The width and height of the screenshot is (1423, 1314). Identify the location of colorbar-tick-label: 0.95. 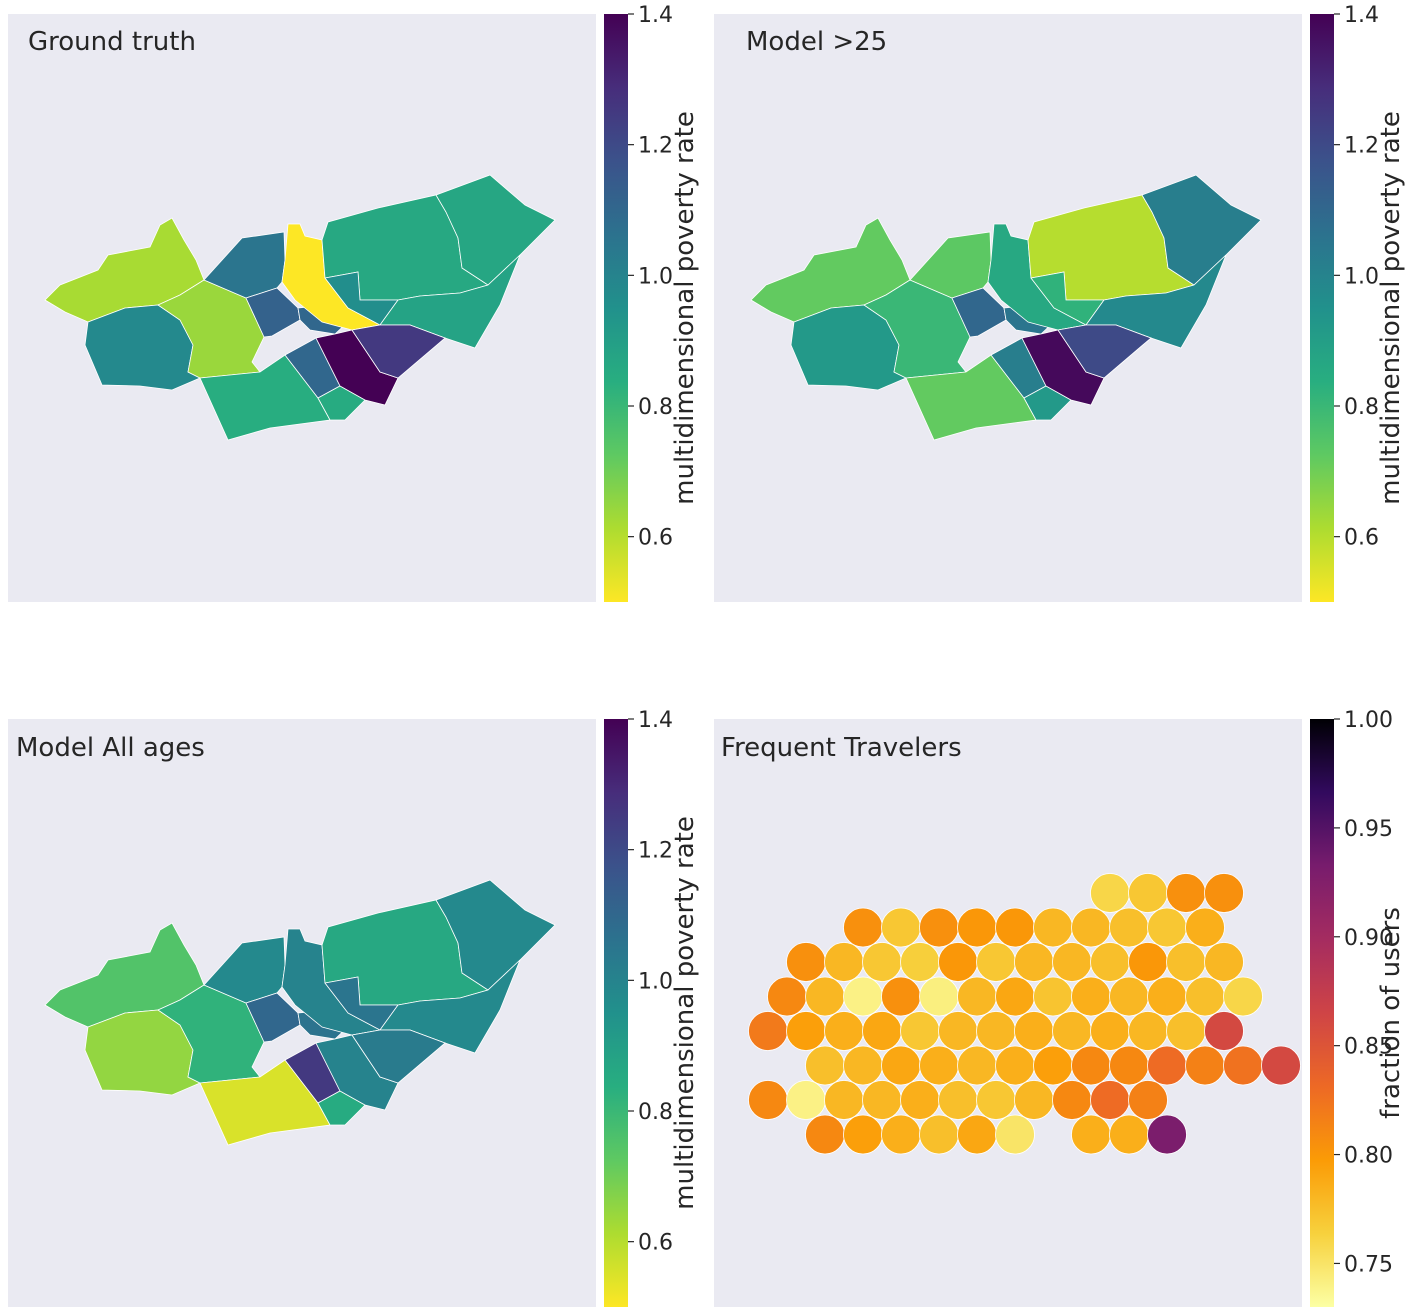
(1368, 829).